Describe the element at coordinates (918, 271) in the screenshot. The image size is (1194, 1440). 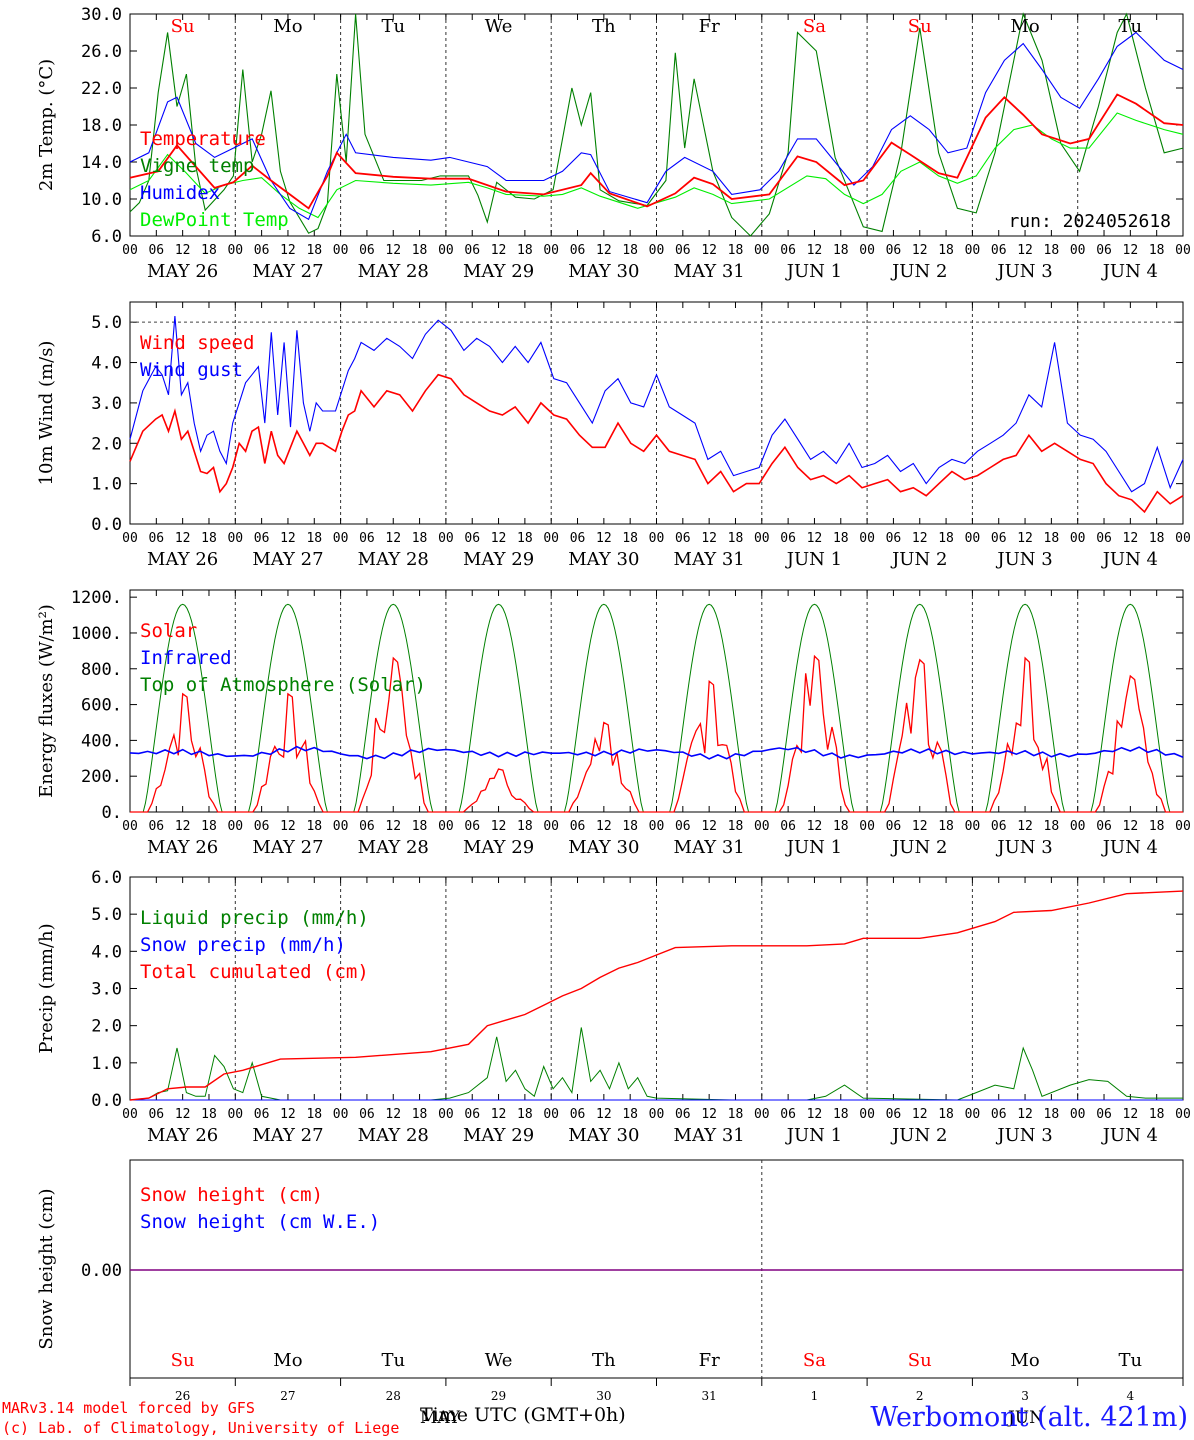
I see `panel1-date-label: JUN 2` at that location.